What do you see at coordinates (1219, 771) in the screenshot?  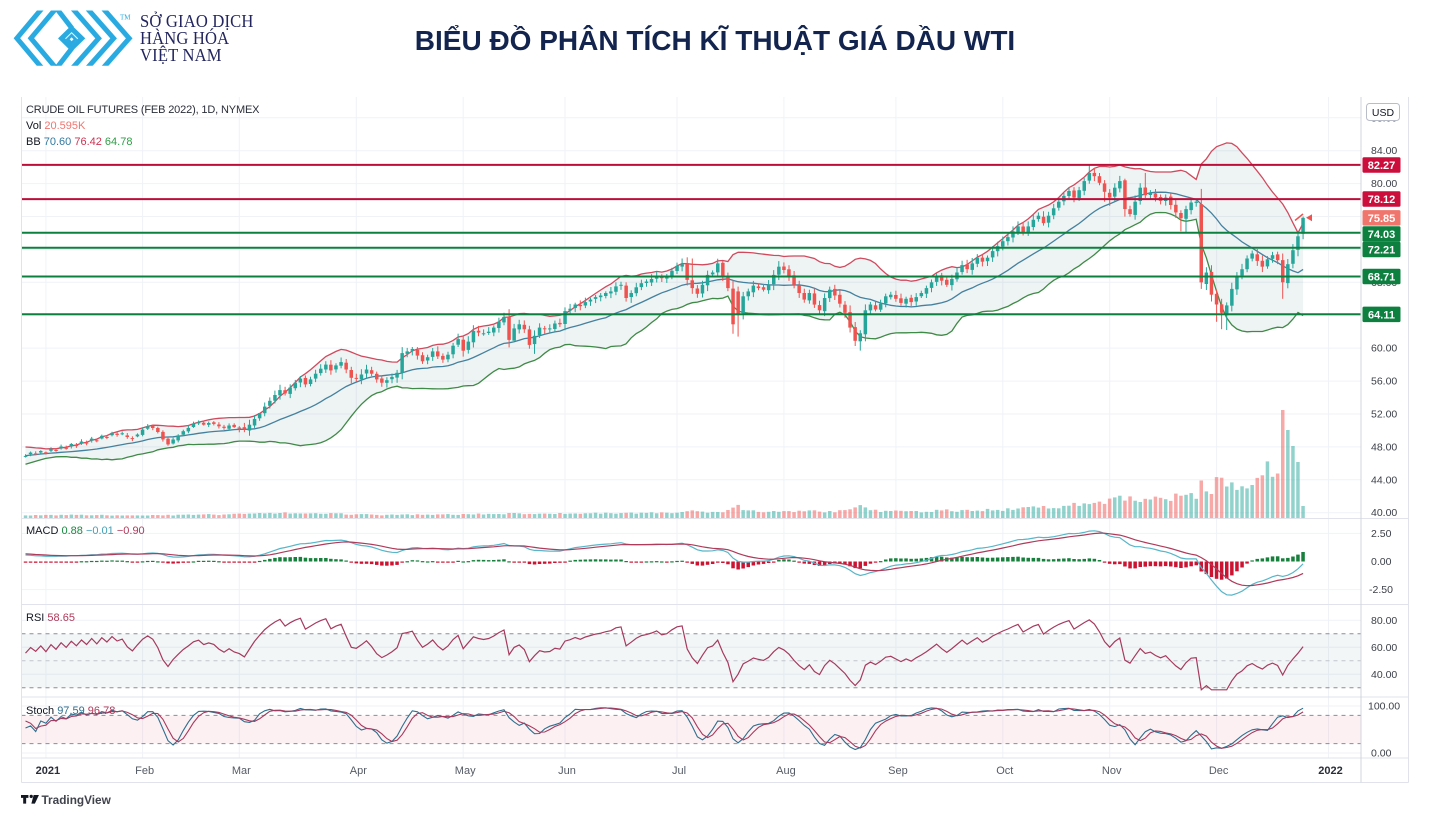 I see `svg-text: Dec` at bounding box center [1219, 771].